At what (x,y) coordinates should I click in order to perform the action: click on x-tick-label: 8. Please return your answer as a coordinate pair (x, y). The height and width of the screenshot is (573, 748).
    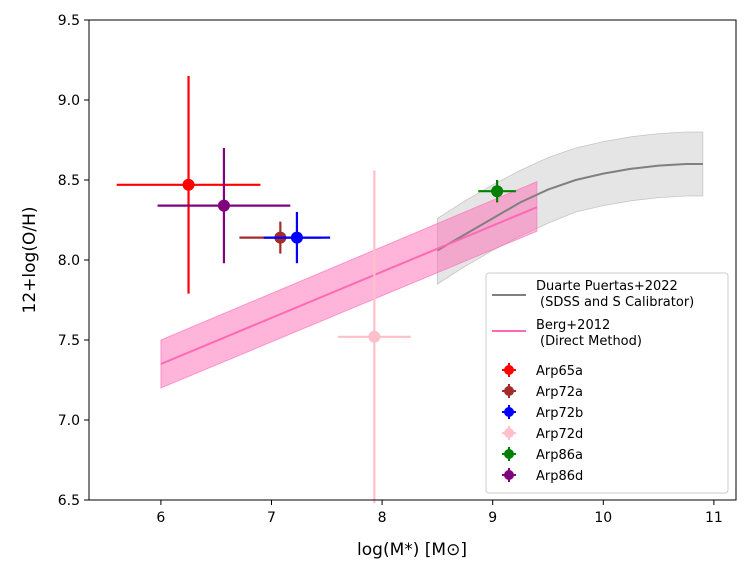
    Looking at the image, I should click on (382, 518).